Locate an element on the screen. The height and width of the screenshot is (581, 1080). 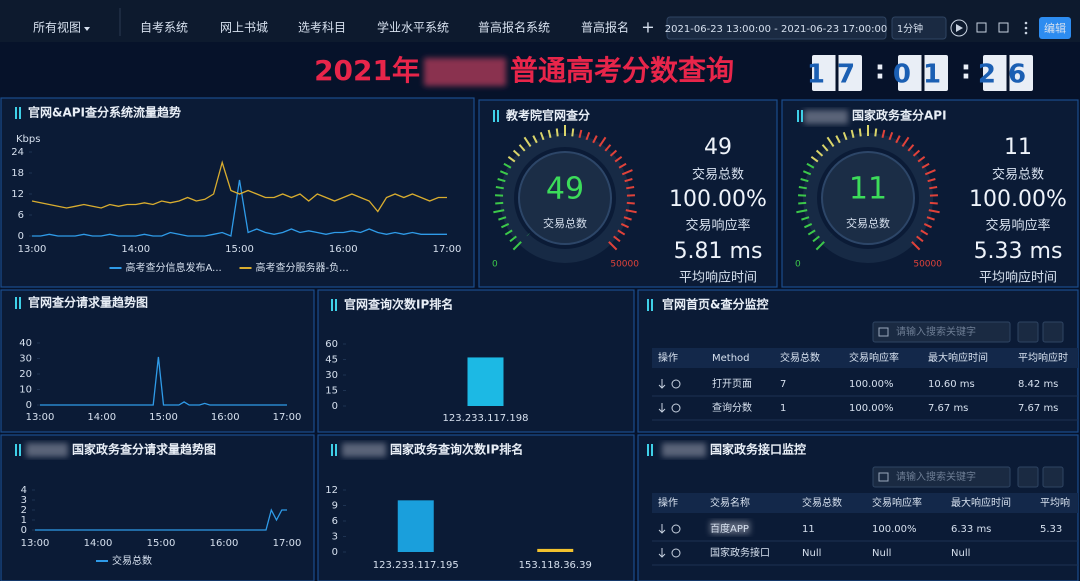
interval-box is located at coordinates (919, 28).